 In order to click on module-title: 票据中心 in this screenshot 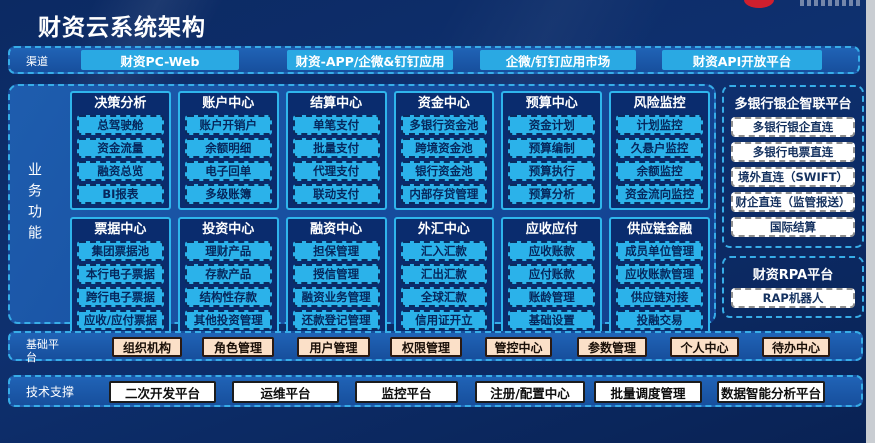, I will do `click(120, 229)`.